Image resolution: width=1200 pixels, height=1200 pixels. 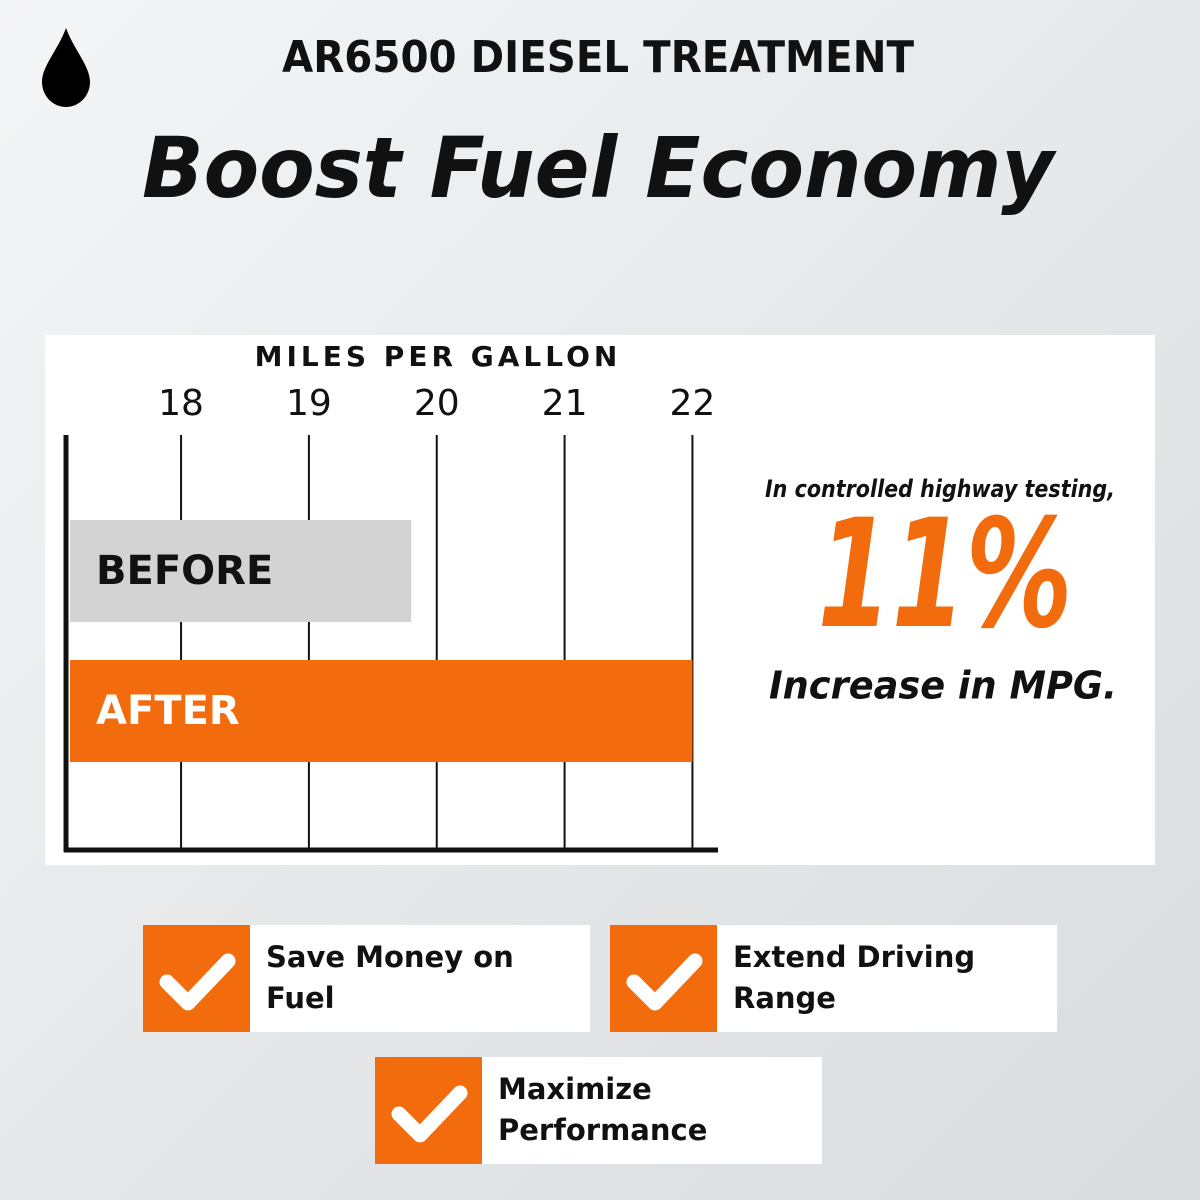 I want to click on benefit-text: Maximize, so click(x=575, y=1089).